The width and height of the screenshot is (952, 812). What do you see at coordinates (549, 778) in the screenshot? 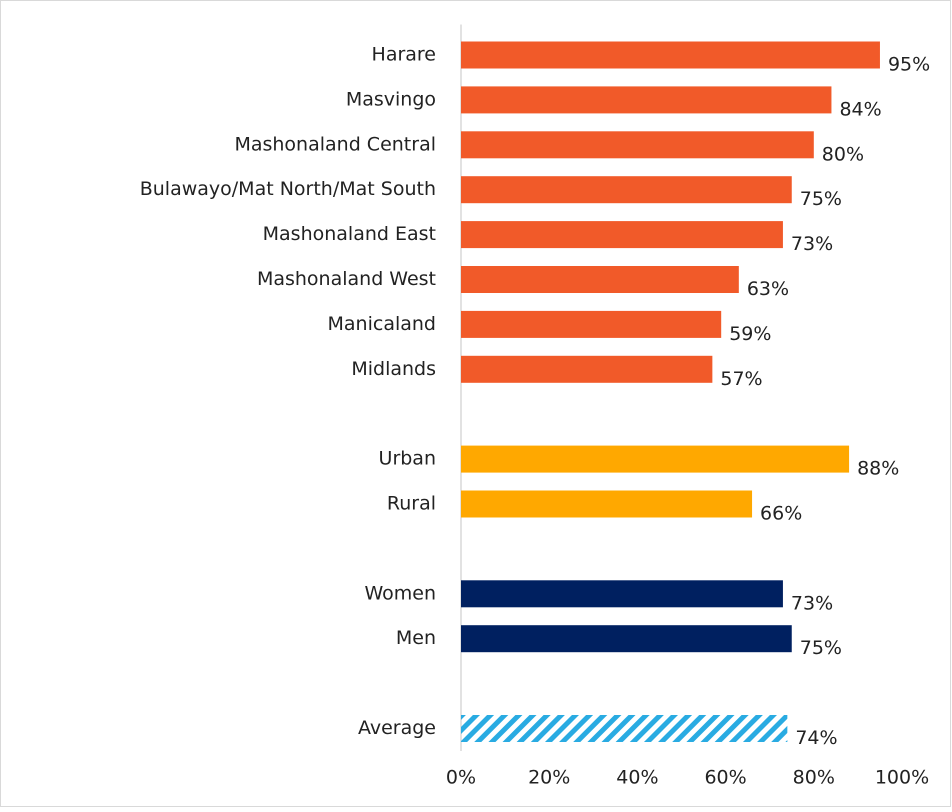
I see `x-tick-label: 20%` at bounding box center [549, 778].